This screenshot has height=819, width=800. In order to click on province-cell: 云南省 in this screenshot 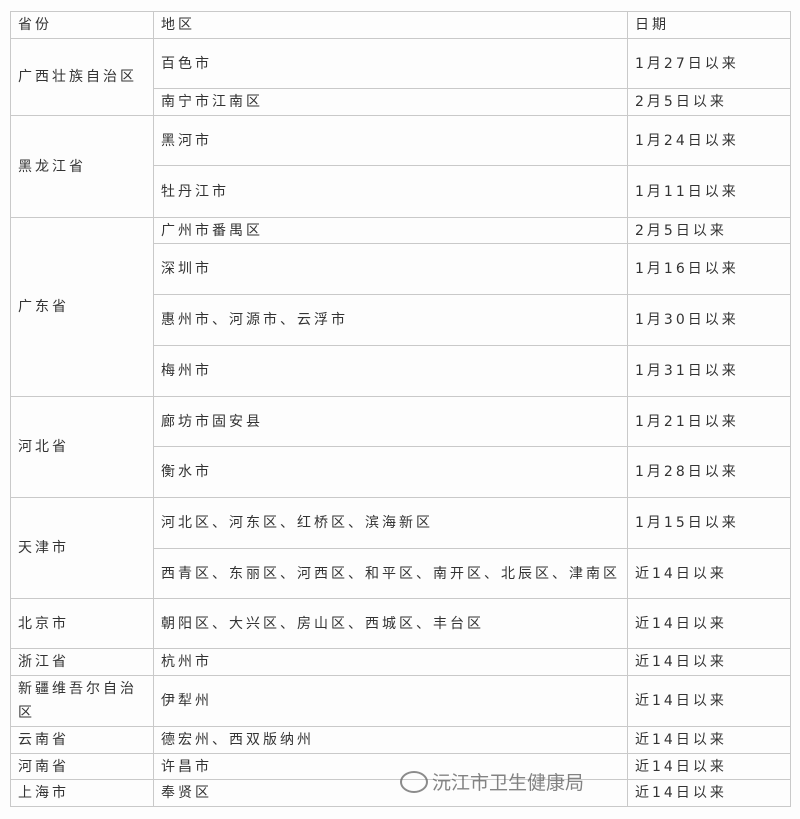, I will do `click(82, 740)`.